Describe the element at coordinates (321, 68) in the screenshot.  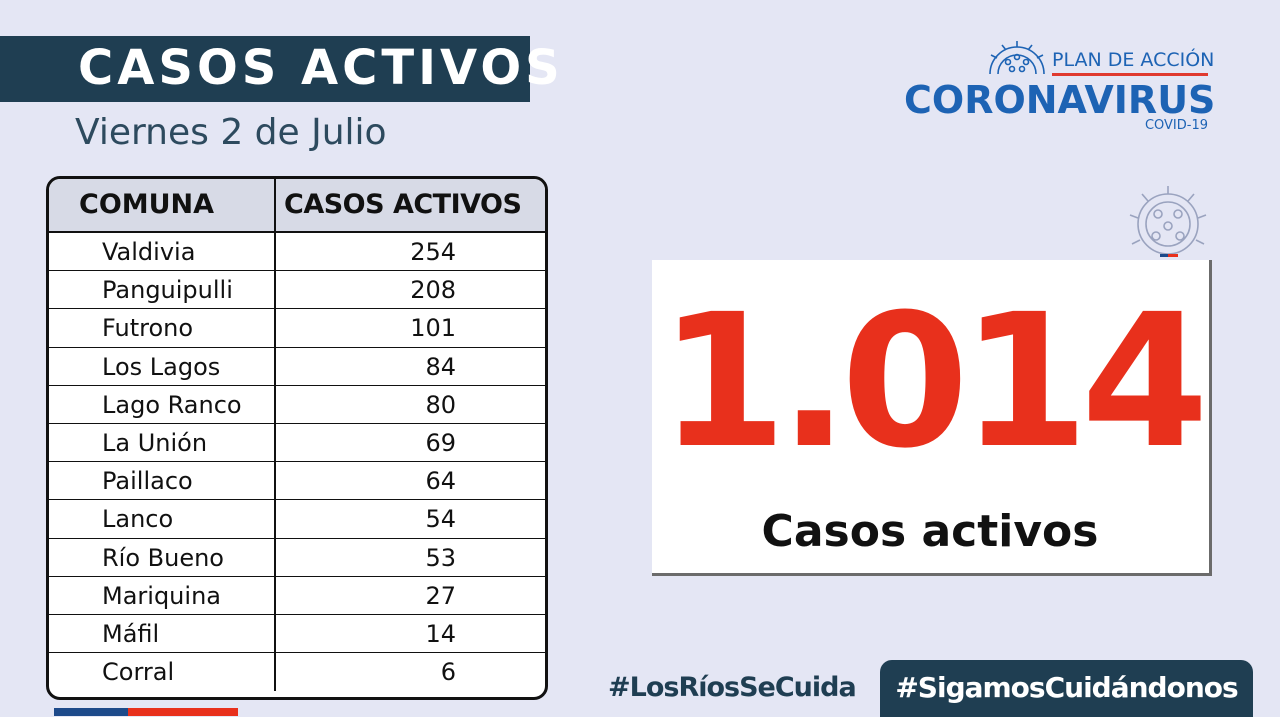
I see `page-title: CASOS ACTIVOS` at that location.